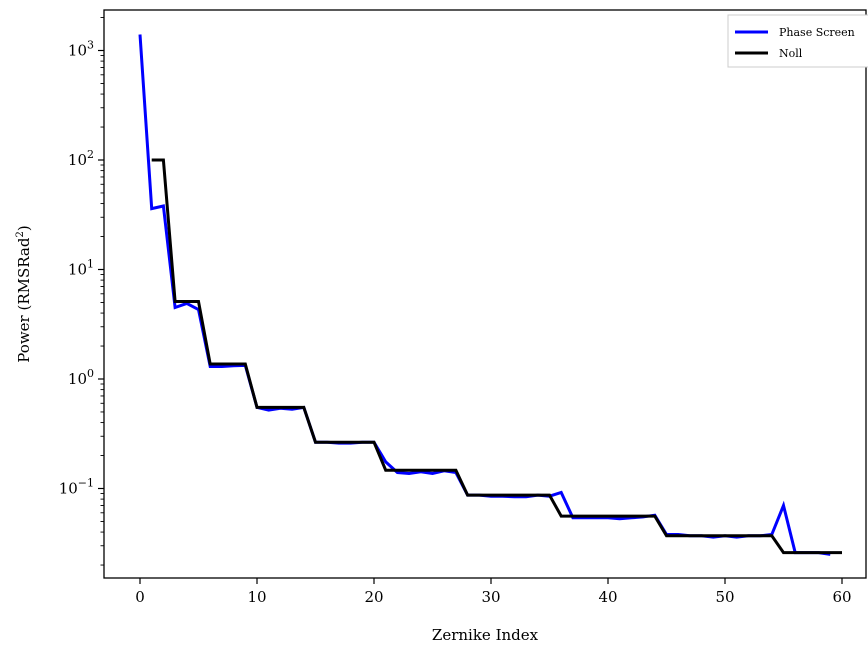  What do you see at coordinates (81, 377) in the screenshot?
I see `y-tick-label: 10⁰` at bounding box center [81, 377].